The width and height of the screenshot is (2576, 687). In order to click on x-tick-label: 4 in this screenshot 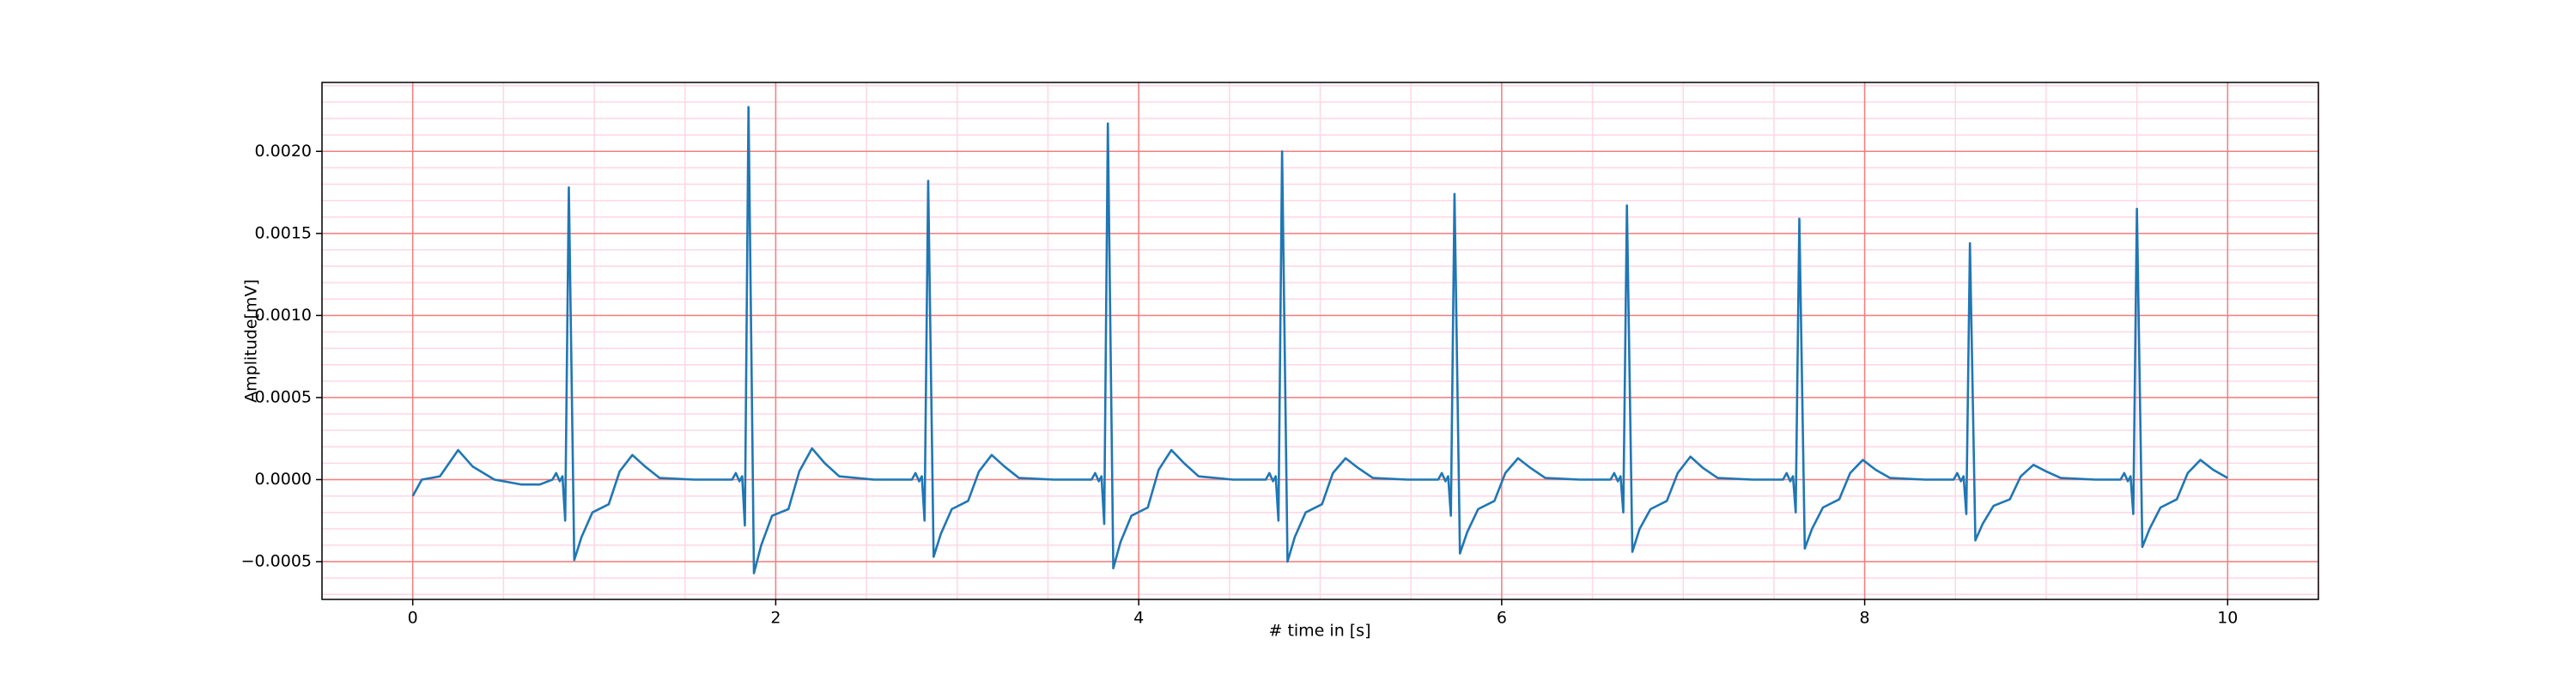, I will do `click(1138, 618)`.